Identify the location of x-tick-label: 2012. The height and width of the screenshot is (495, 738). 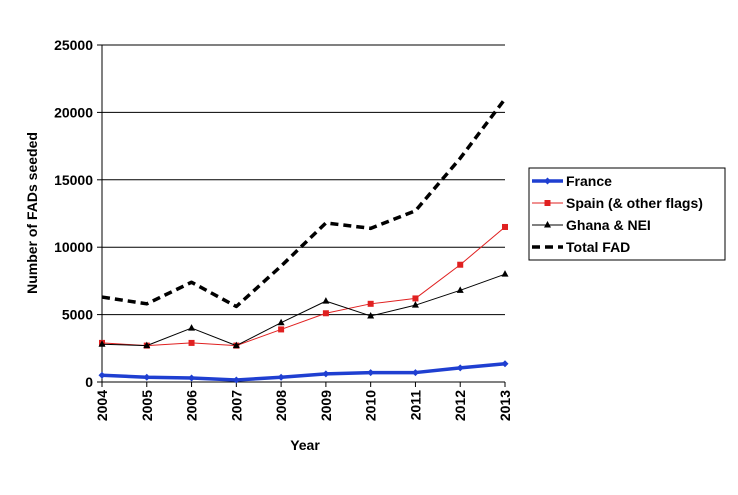
(460, 405).